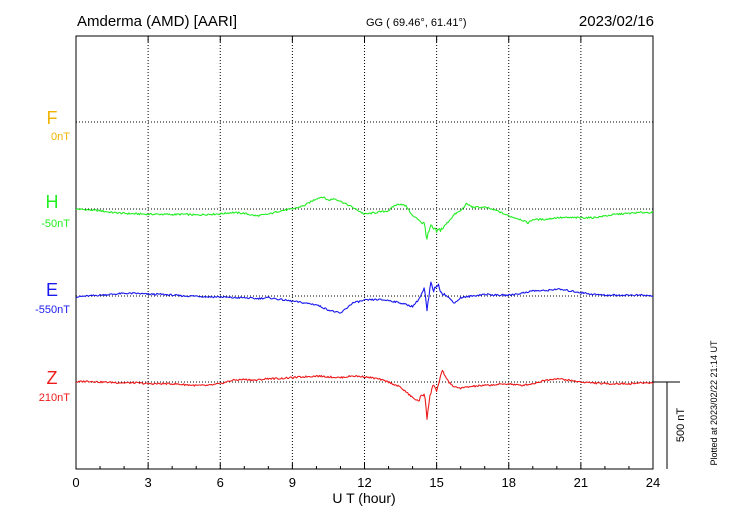  Describe the element at coordinates (52, 202) in the screenshot. I see `component-h-label: H` at that location.